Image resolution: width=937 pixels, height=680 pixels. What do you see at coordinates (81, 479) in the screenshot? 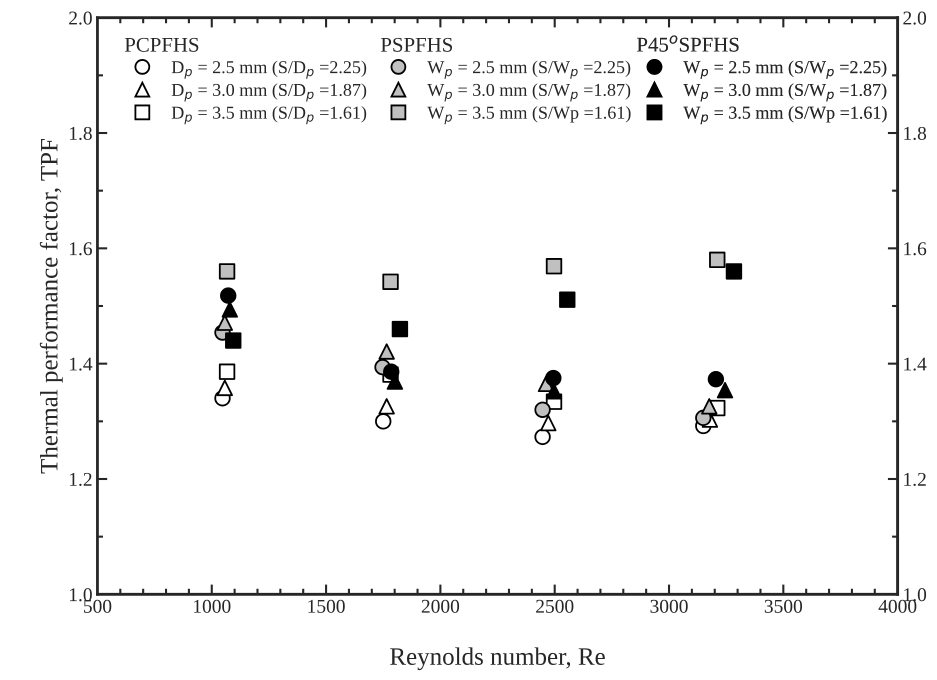
I see `y-tick-label: 1.2` at bounding box center [81, 479].